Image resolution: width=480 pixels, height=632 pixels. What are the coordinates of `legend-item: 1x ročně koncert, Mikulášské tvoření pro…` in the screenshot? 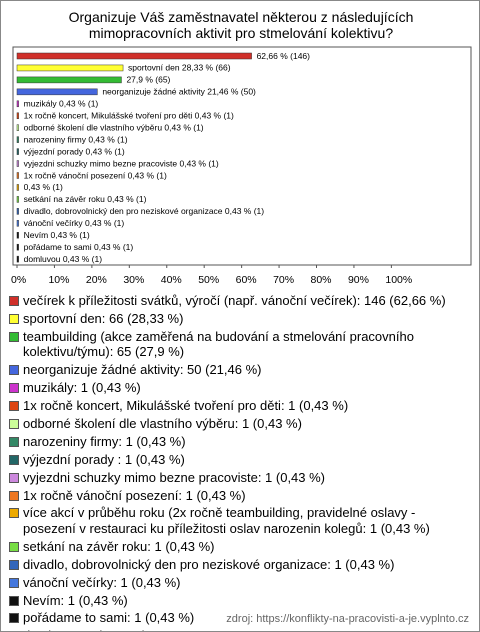 It's located at (240, 406).